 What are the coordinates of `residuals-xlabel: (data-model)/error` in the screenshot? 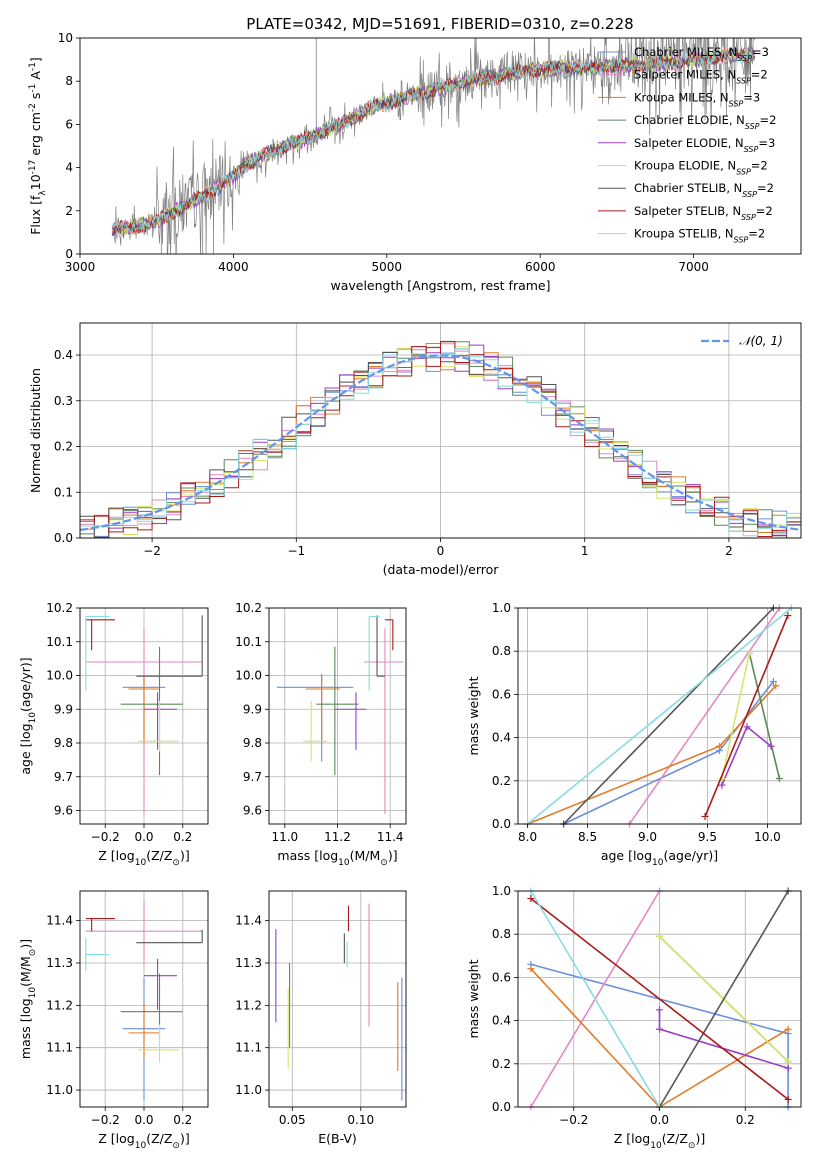 It's located at (441, 569).